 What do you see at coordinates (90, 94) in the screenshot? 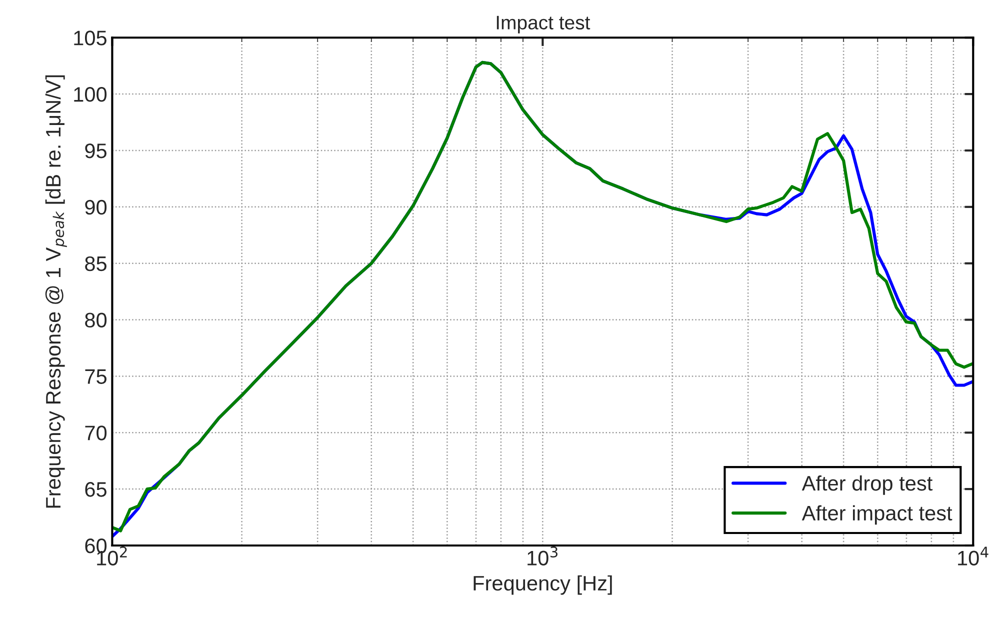
I see `y-tick-label: 100` at bounding box center [90, 94].